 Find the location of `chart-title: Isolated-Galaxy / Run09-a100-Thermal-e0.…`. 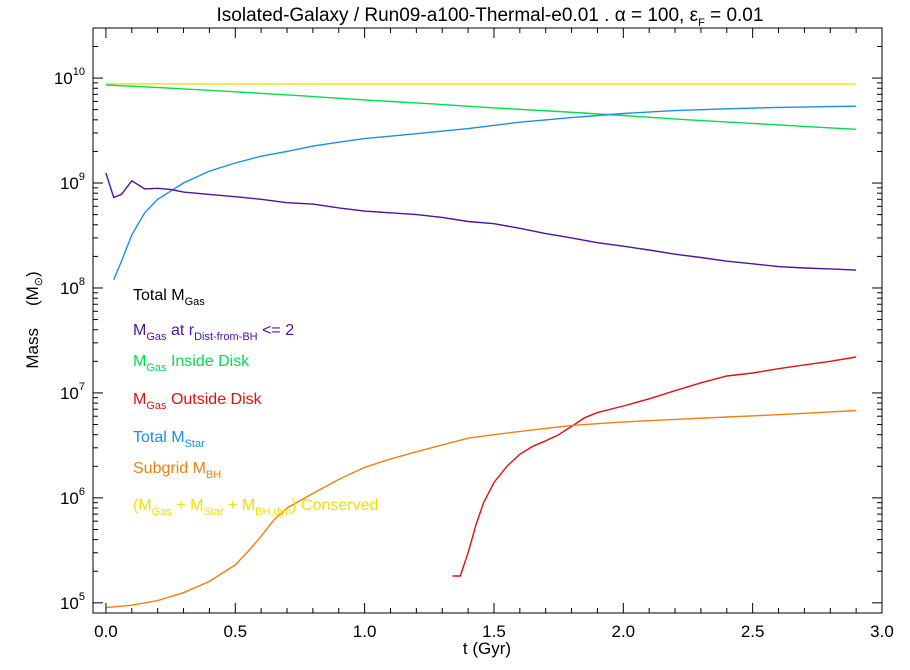

chart-title: Isolated-Galaxy / Run09-a100-Thermal-e0.… is located at coordinates (490, 17).